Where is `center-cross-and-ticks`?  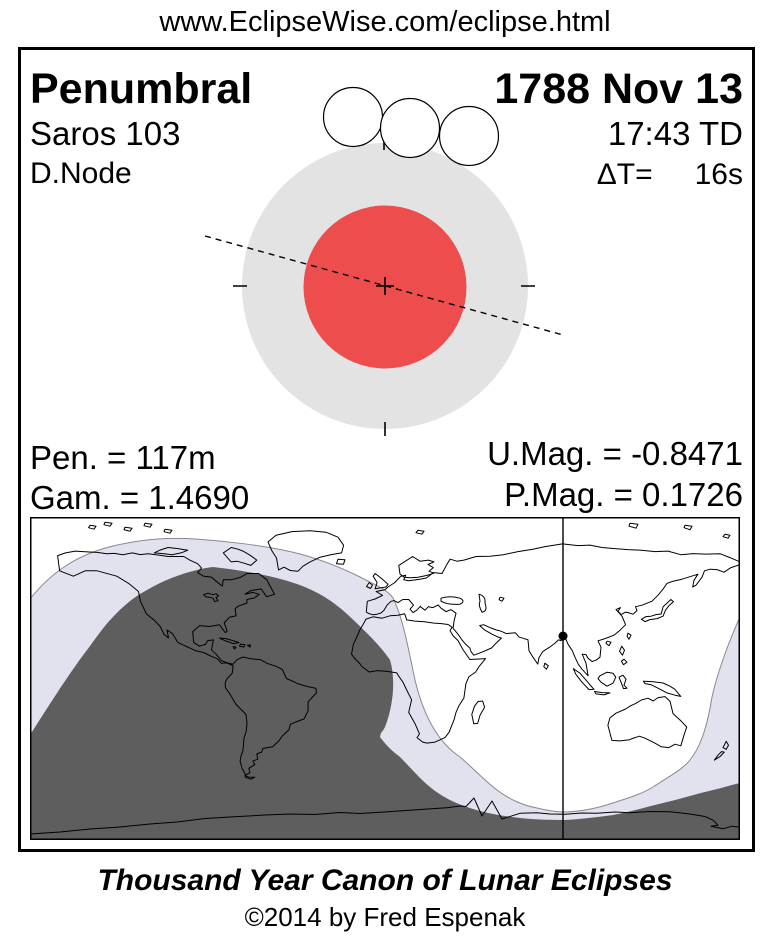 center-cross-and-ticks is located at coordinates (384, 286).